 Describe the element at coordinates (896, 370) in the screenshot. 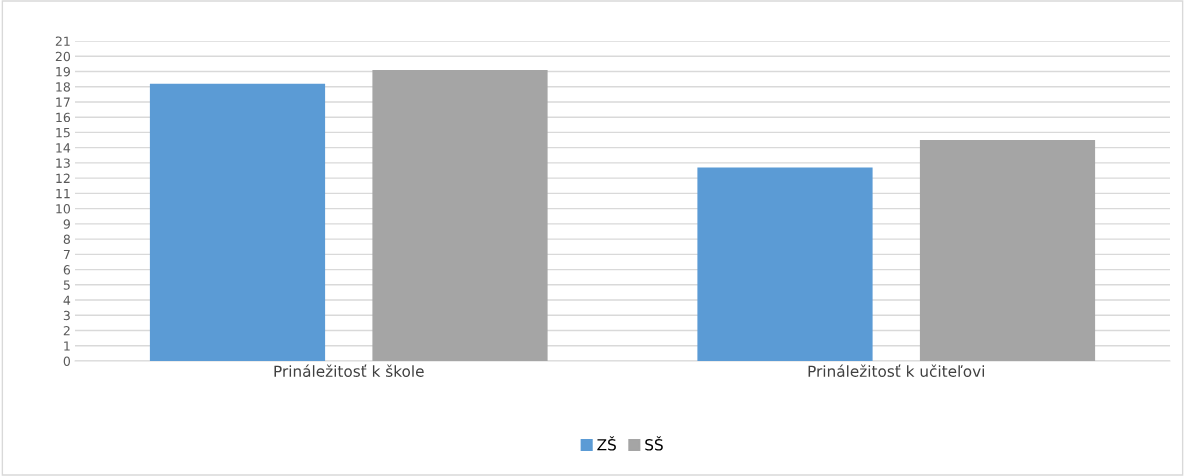

I see `x-tick-label: Prináležitosť k učiteľovi` at that location.